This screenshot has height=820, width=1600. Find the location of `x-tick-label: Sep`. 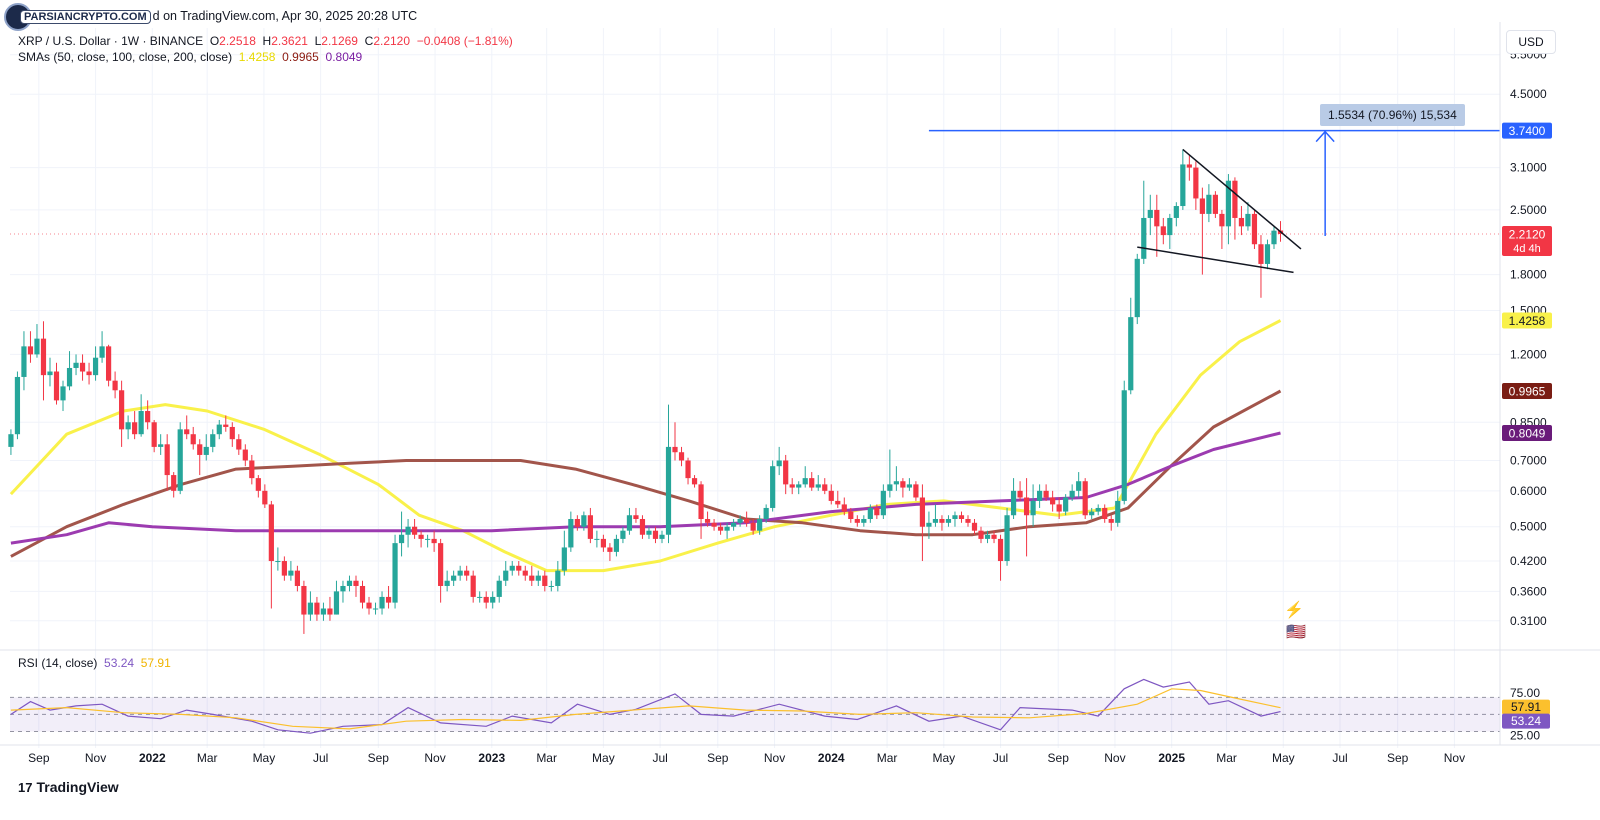

x-tick-label: Sep is located at coordinates (379, 758).